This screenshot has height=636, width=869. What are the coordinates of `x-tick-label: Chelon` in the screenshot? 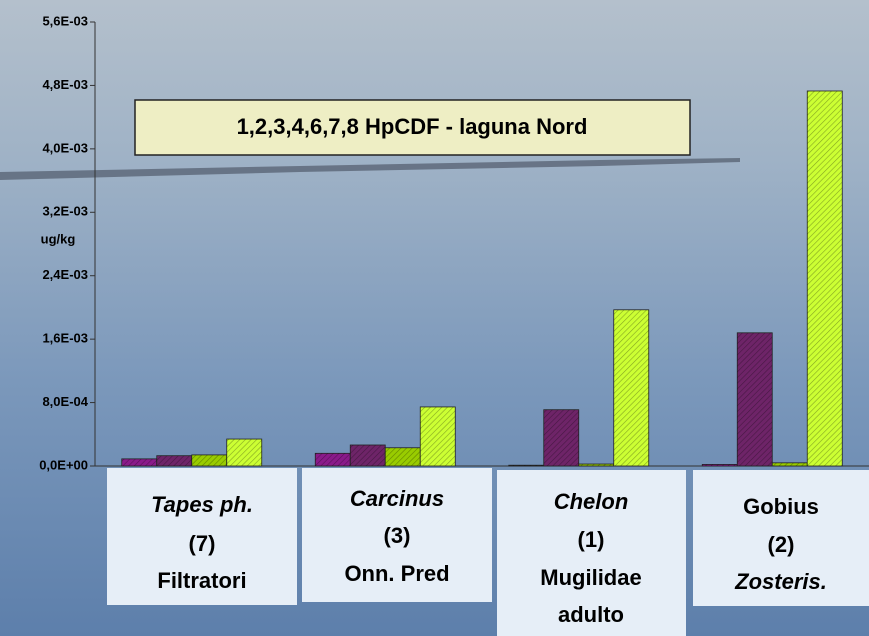 It's located at (591, 501).